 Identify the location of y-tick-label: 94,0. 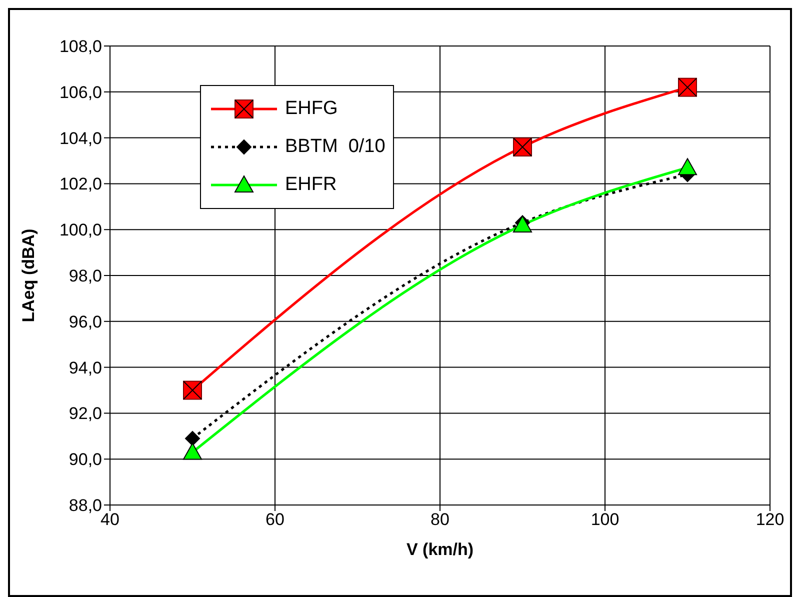
(85, 368).